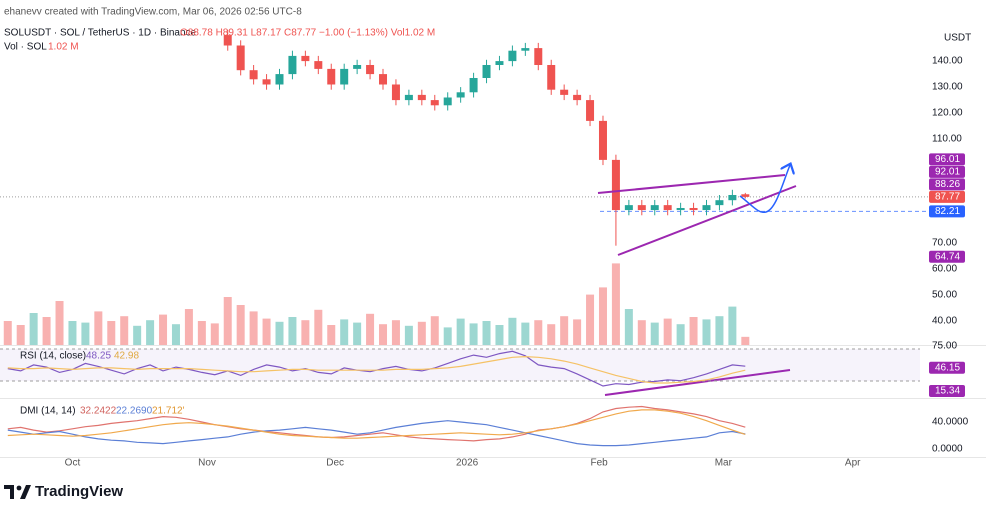 This screenshot has height=514, width=986. I want to click on price-flag-label: 87.77, so click(947, 197).